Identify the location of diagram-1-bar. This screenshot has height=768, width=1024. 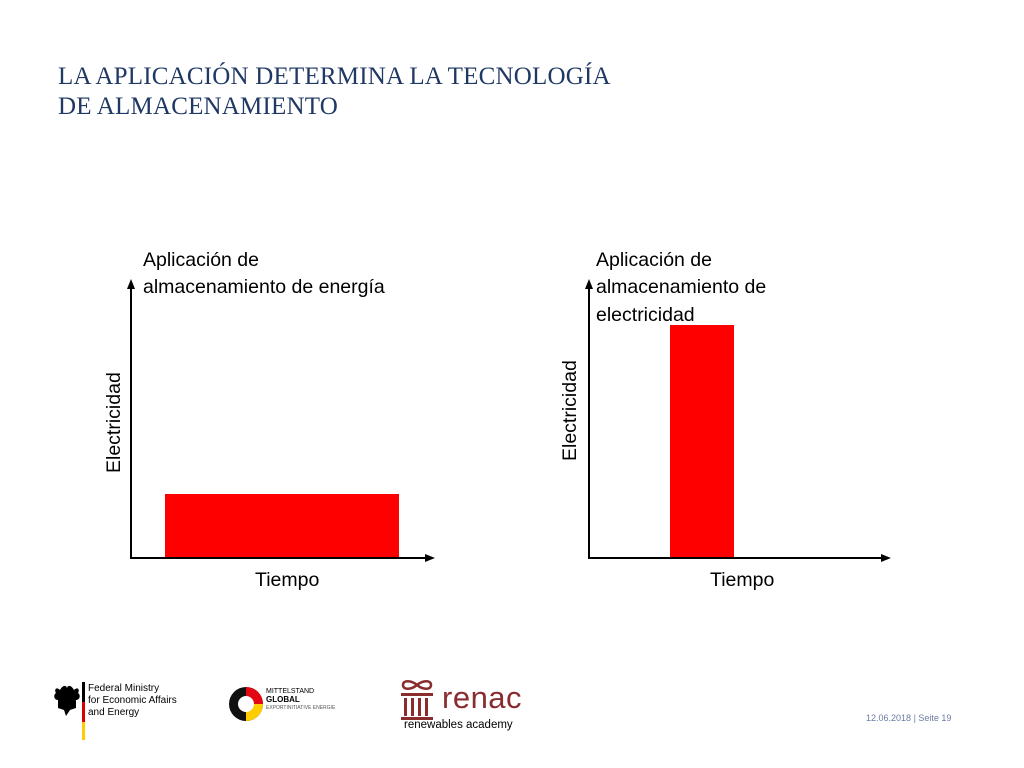
(282, 525).